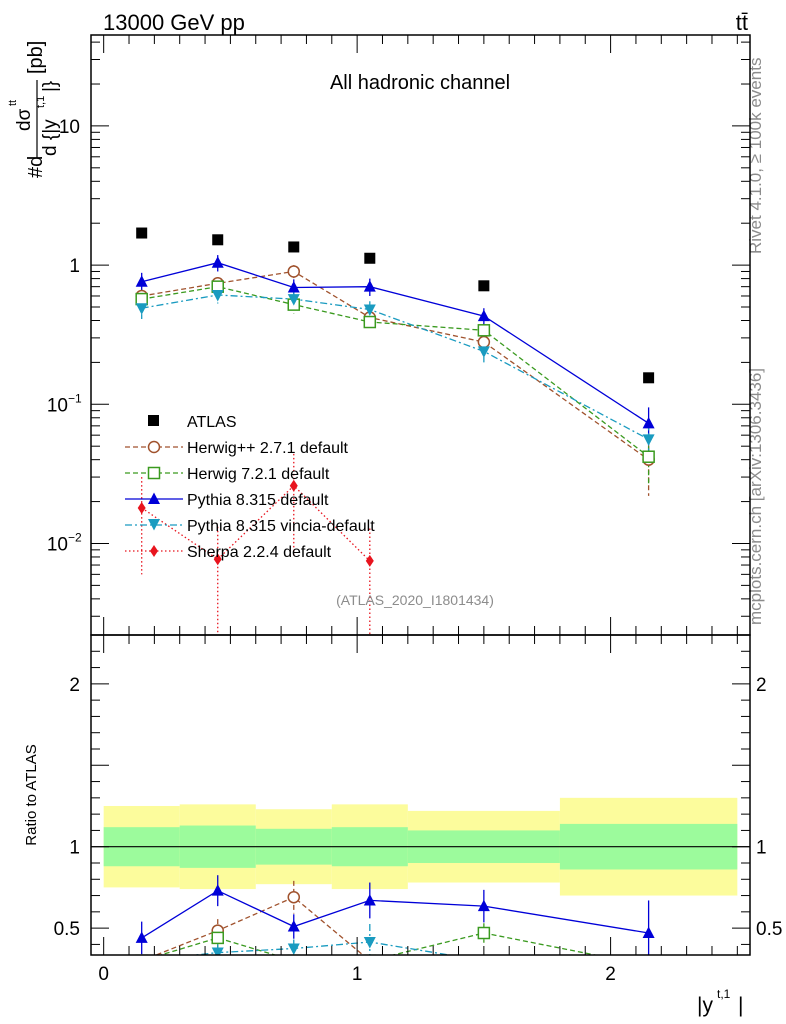  I want to click on ratio-line-pythia-8-315-default, so click(395, 914).